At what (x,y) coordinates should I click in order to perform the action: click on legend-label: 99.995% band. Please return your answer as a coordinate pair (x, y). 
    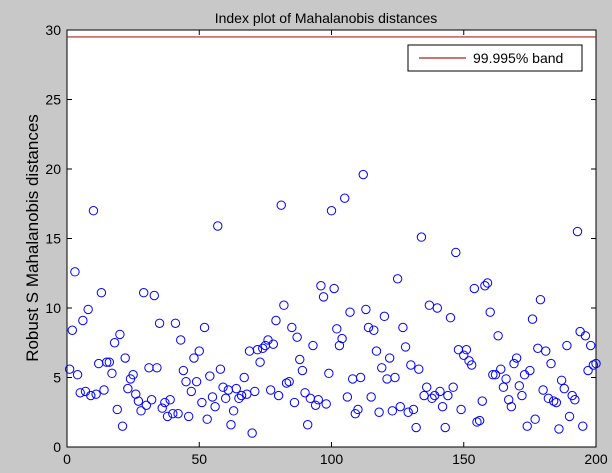
    Looking at the image, I should click on (518, 58).